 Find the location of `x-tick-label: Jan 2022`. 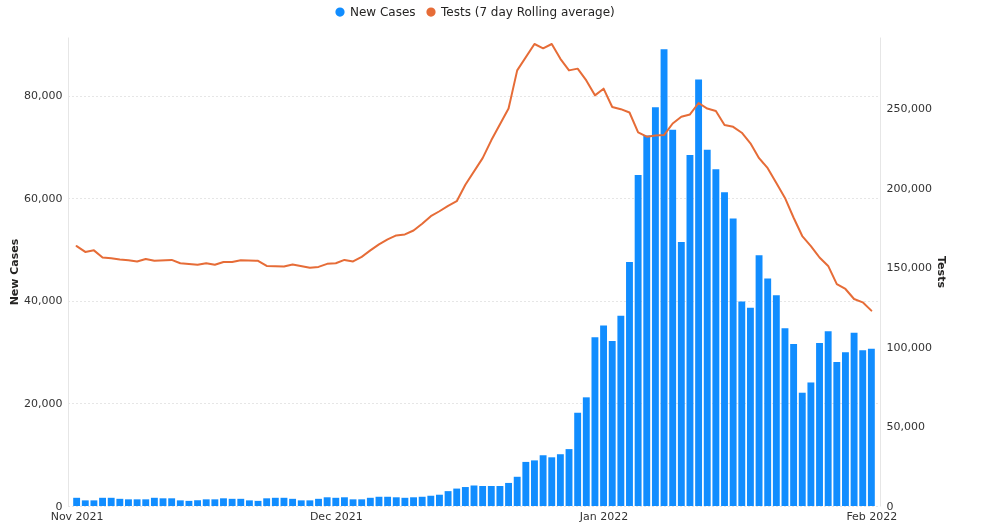

x-tick-label: Jan 2022 is located at coordinates (603, 516).